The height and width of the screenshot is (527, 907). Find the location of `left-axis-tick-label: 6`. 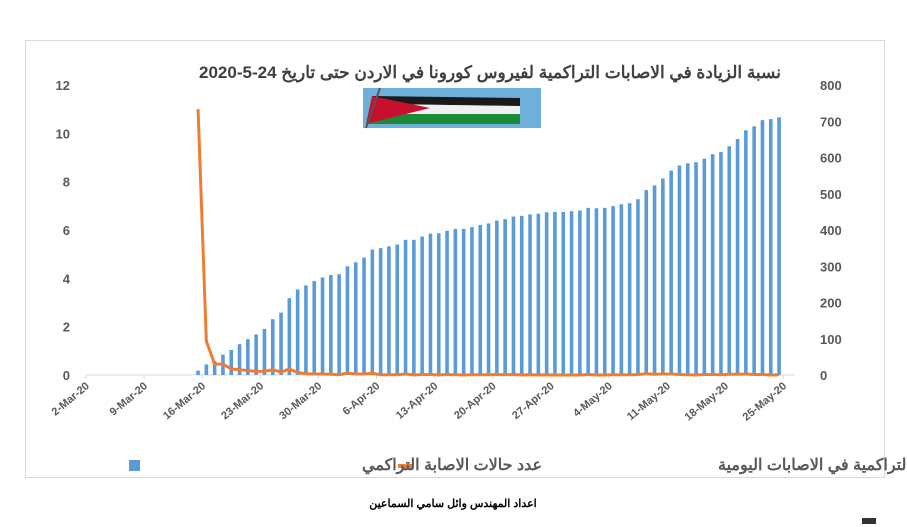

left-axis-tick-label: 6 is located at coordinates (66, 230).